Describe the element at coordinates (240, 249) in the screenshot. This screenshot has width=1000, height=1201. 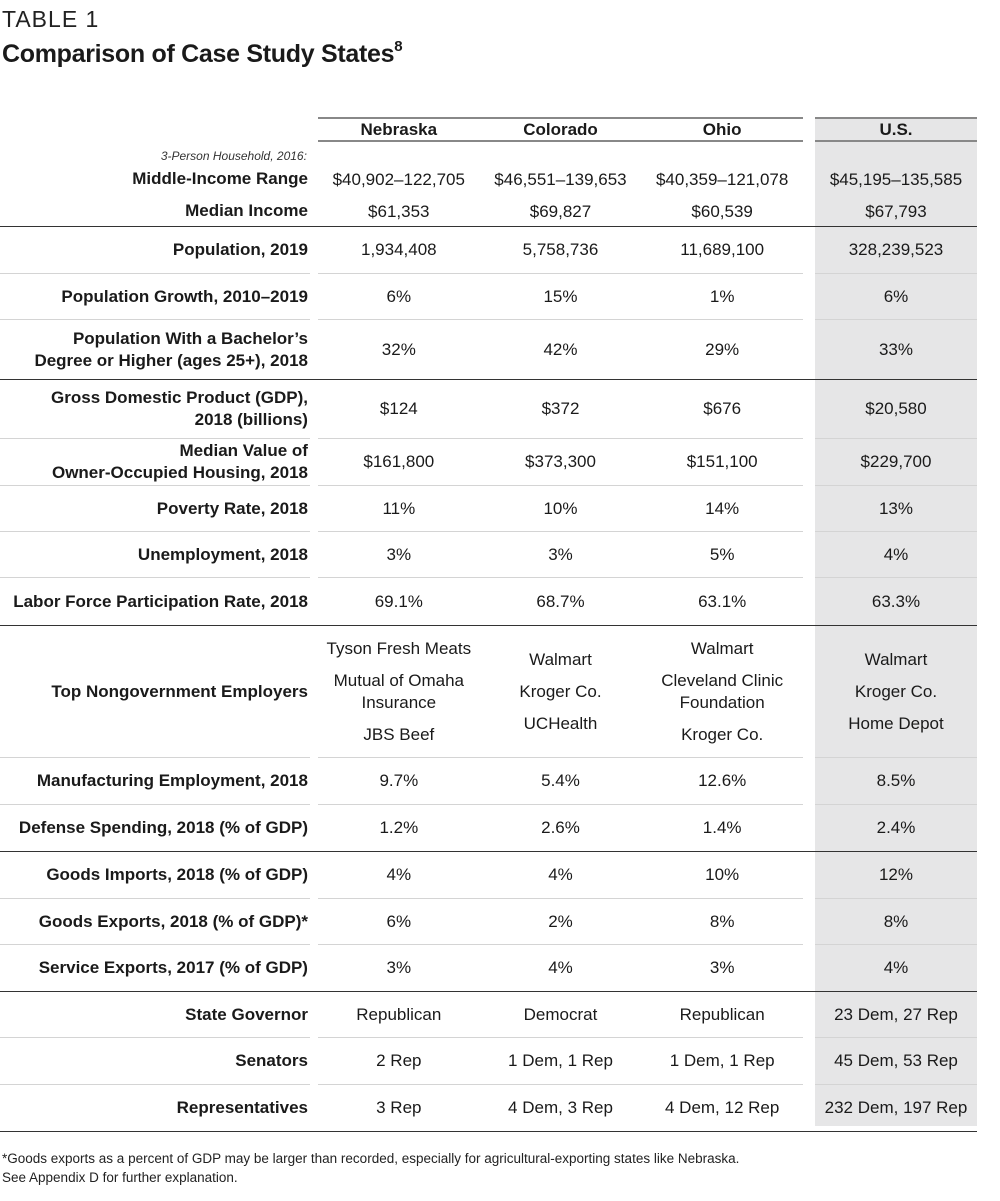
I see `row-label-line: Population, 2019` at that location.